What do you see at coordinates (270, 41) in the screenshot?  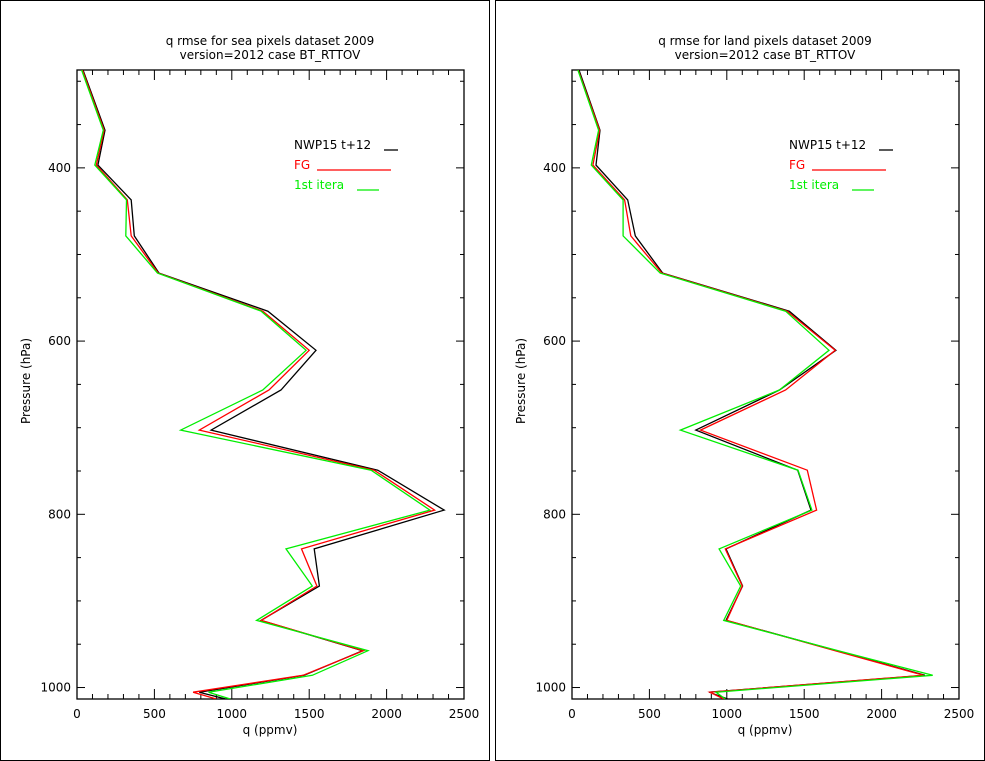 I see `chart-title-line: q rmse for sea pixels dataset 2009` at bounding box center [270, 41].